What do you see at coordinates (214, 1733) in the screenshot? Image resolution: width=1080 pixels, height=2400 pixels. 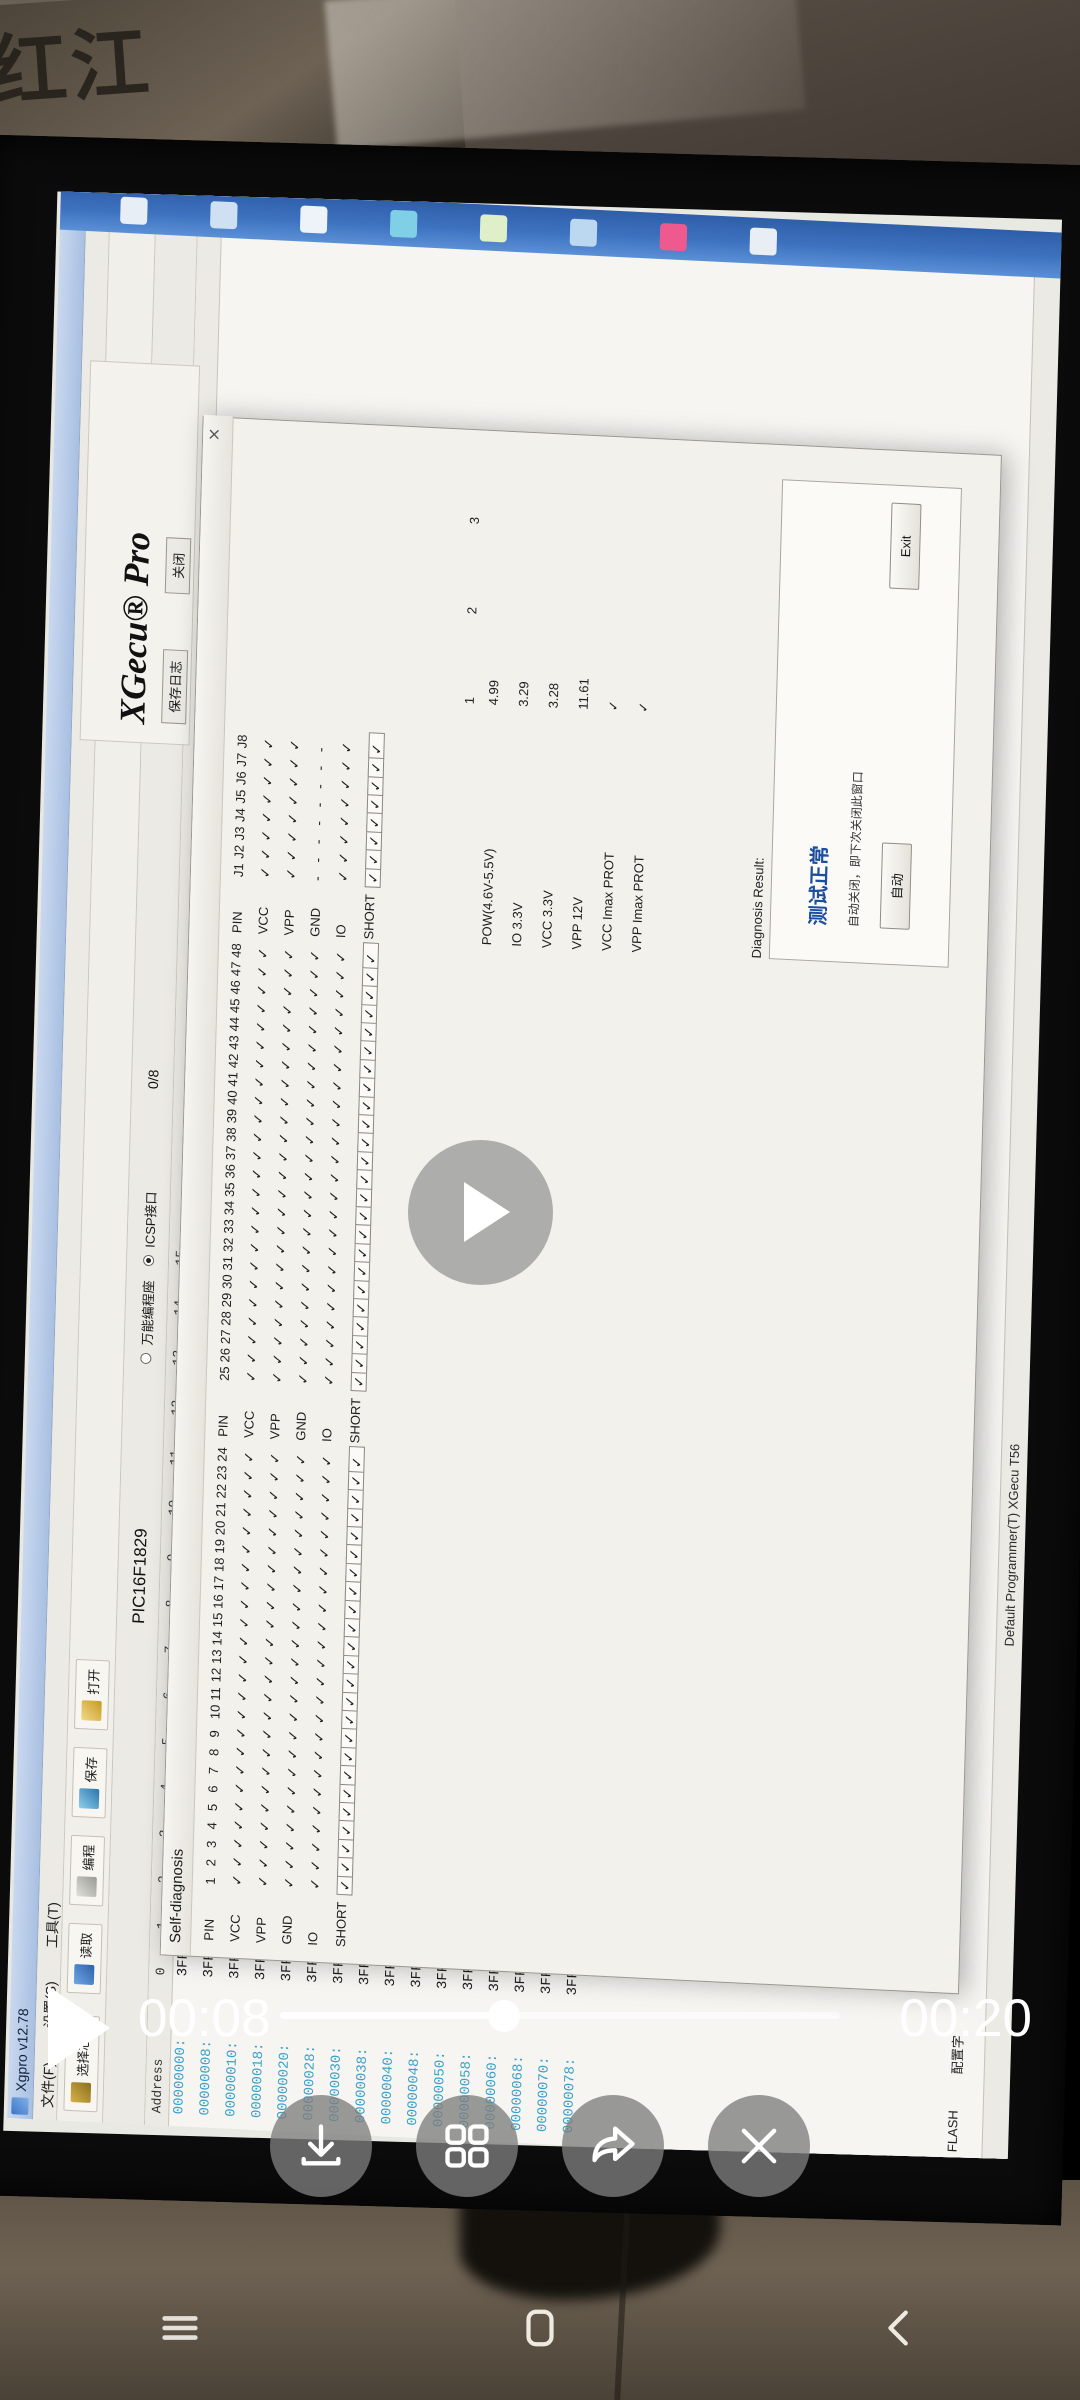 I see `pin-number: 9` at bounding box center [214, 1733].